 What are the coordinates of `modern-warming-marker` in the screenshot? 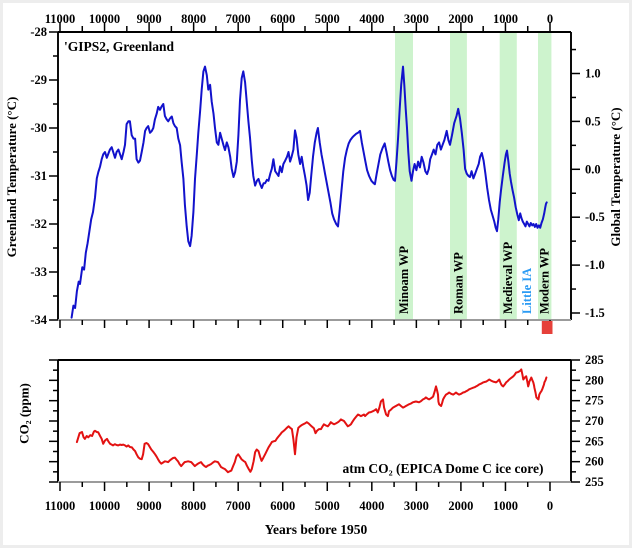 It's located at (547, 327).